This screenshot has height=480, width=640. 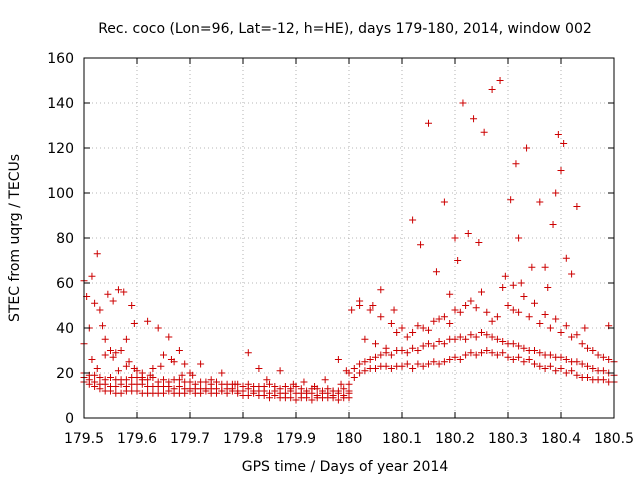 What do you see at coordinates (84, 439) in the screenshot?
I see `x-tick-label: 179.5` at bounding box center [84, 439].